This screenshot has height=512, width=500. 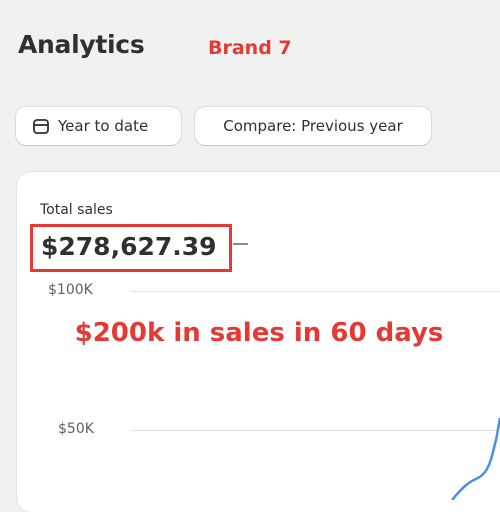 What do you see at coordinates (103, 126) in the screenshot?
I see `date-range-label: Year to date` at bounding box center [103, 126].